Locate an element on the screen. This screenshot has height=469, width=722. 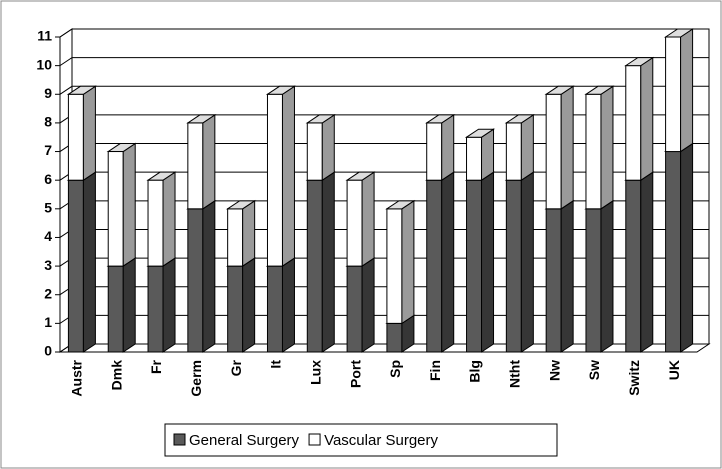
x-tick-label: Austr is located at coordinates (77, 377).